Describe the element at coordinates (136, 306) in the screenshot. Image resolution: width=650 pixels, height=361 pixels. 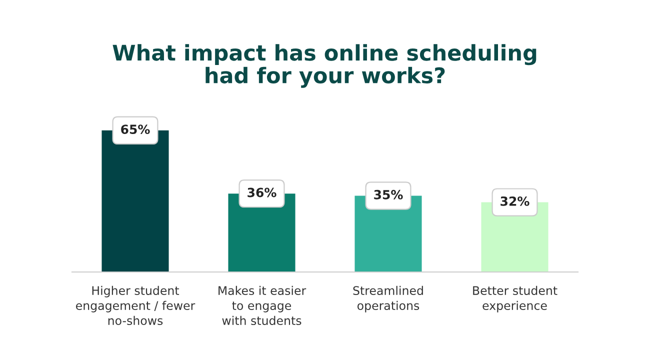
I see `x-tick-label: Higher student engagement / fewer no-shows` at that location.